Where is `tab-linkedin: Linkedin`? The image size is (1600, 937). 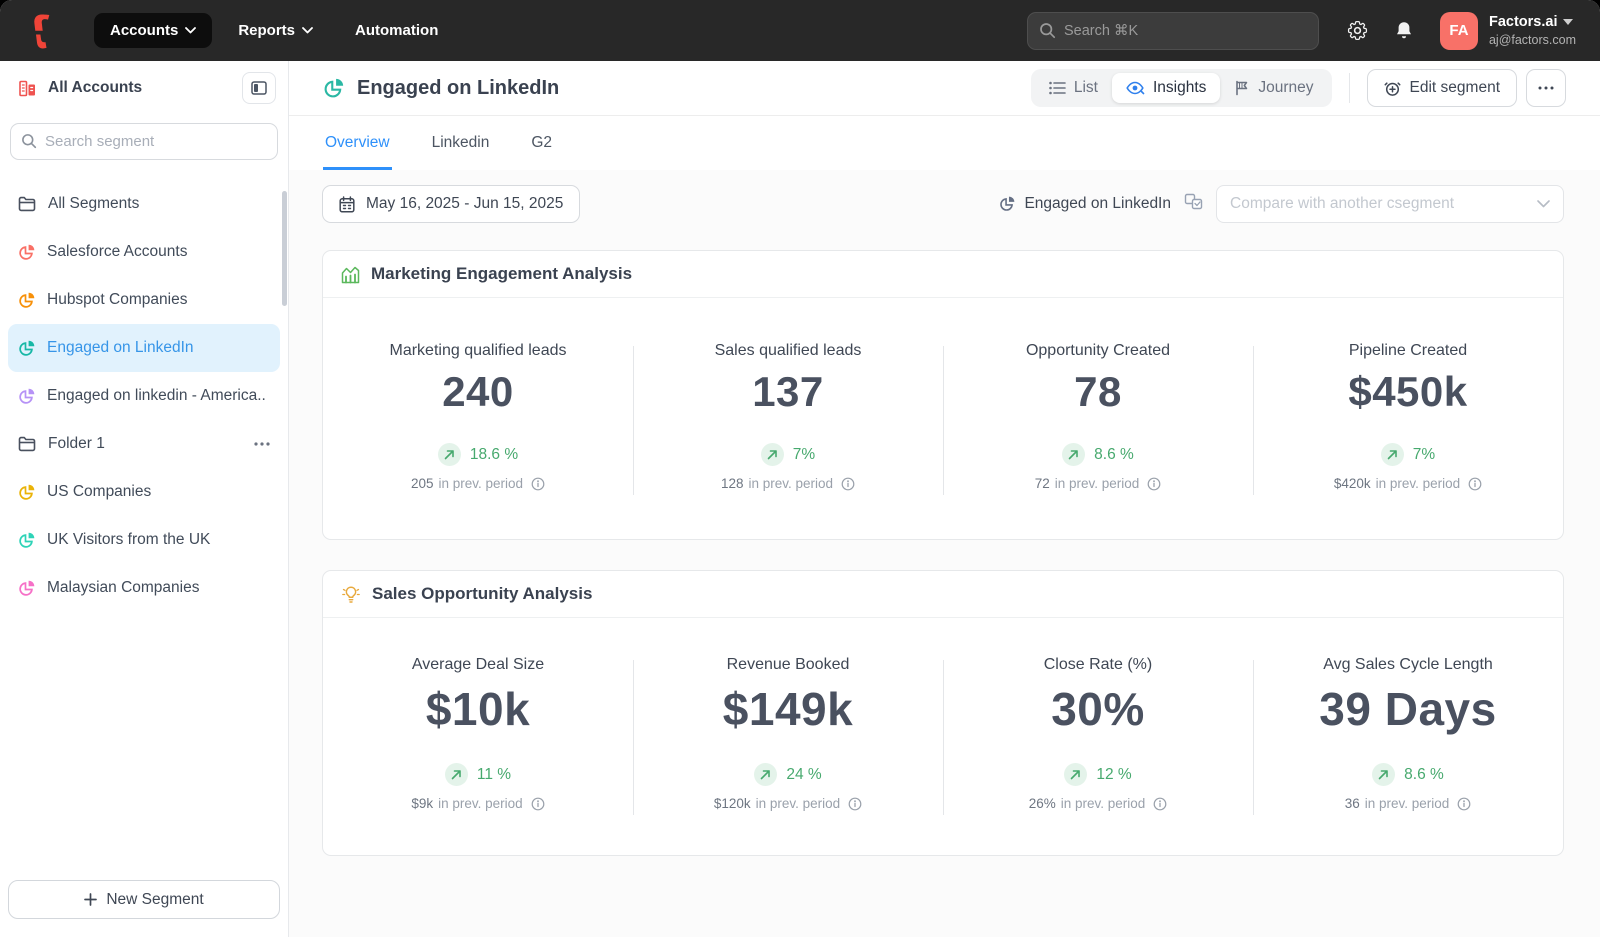
tab-linkedin: Linkedin is located at coordinates (460, 142).